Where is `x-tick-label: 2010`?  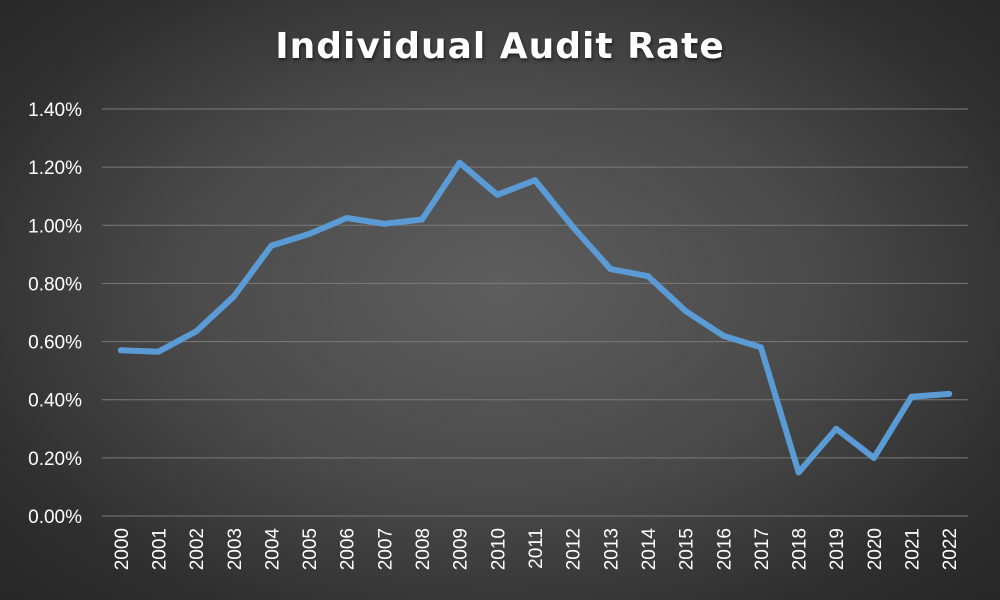
x-tick-label: 2010 is located at coordinates (498, 549).